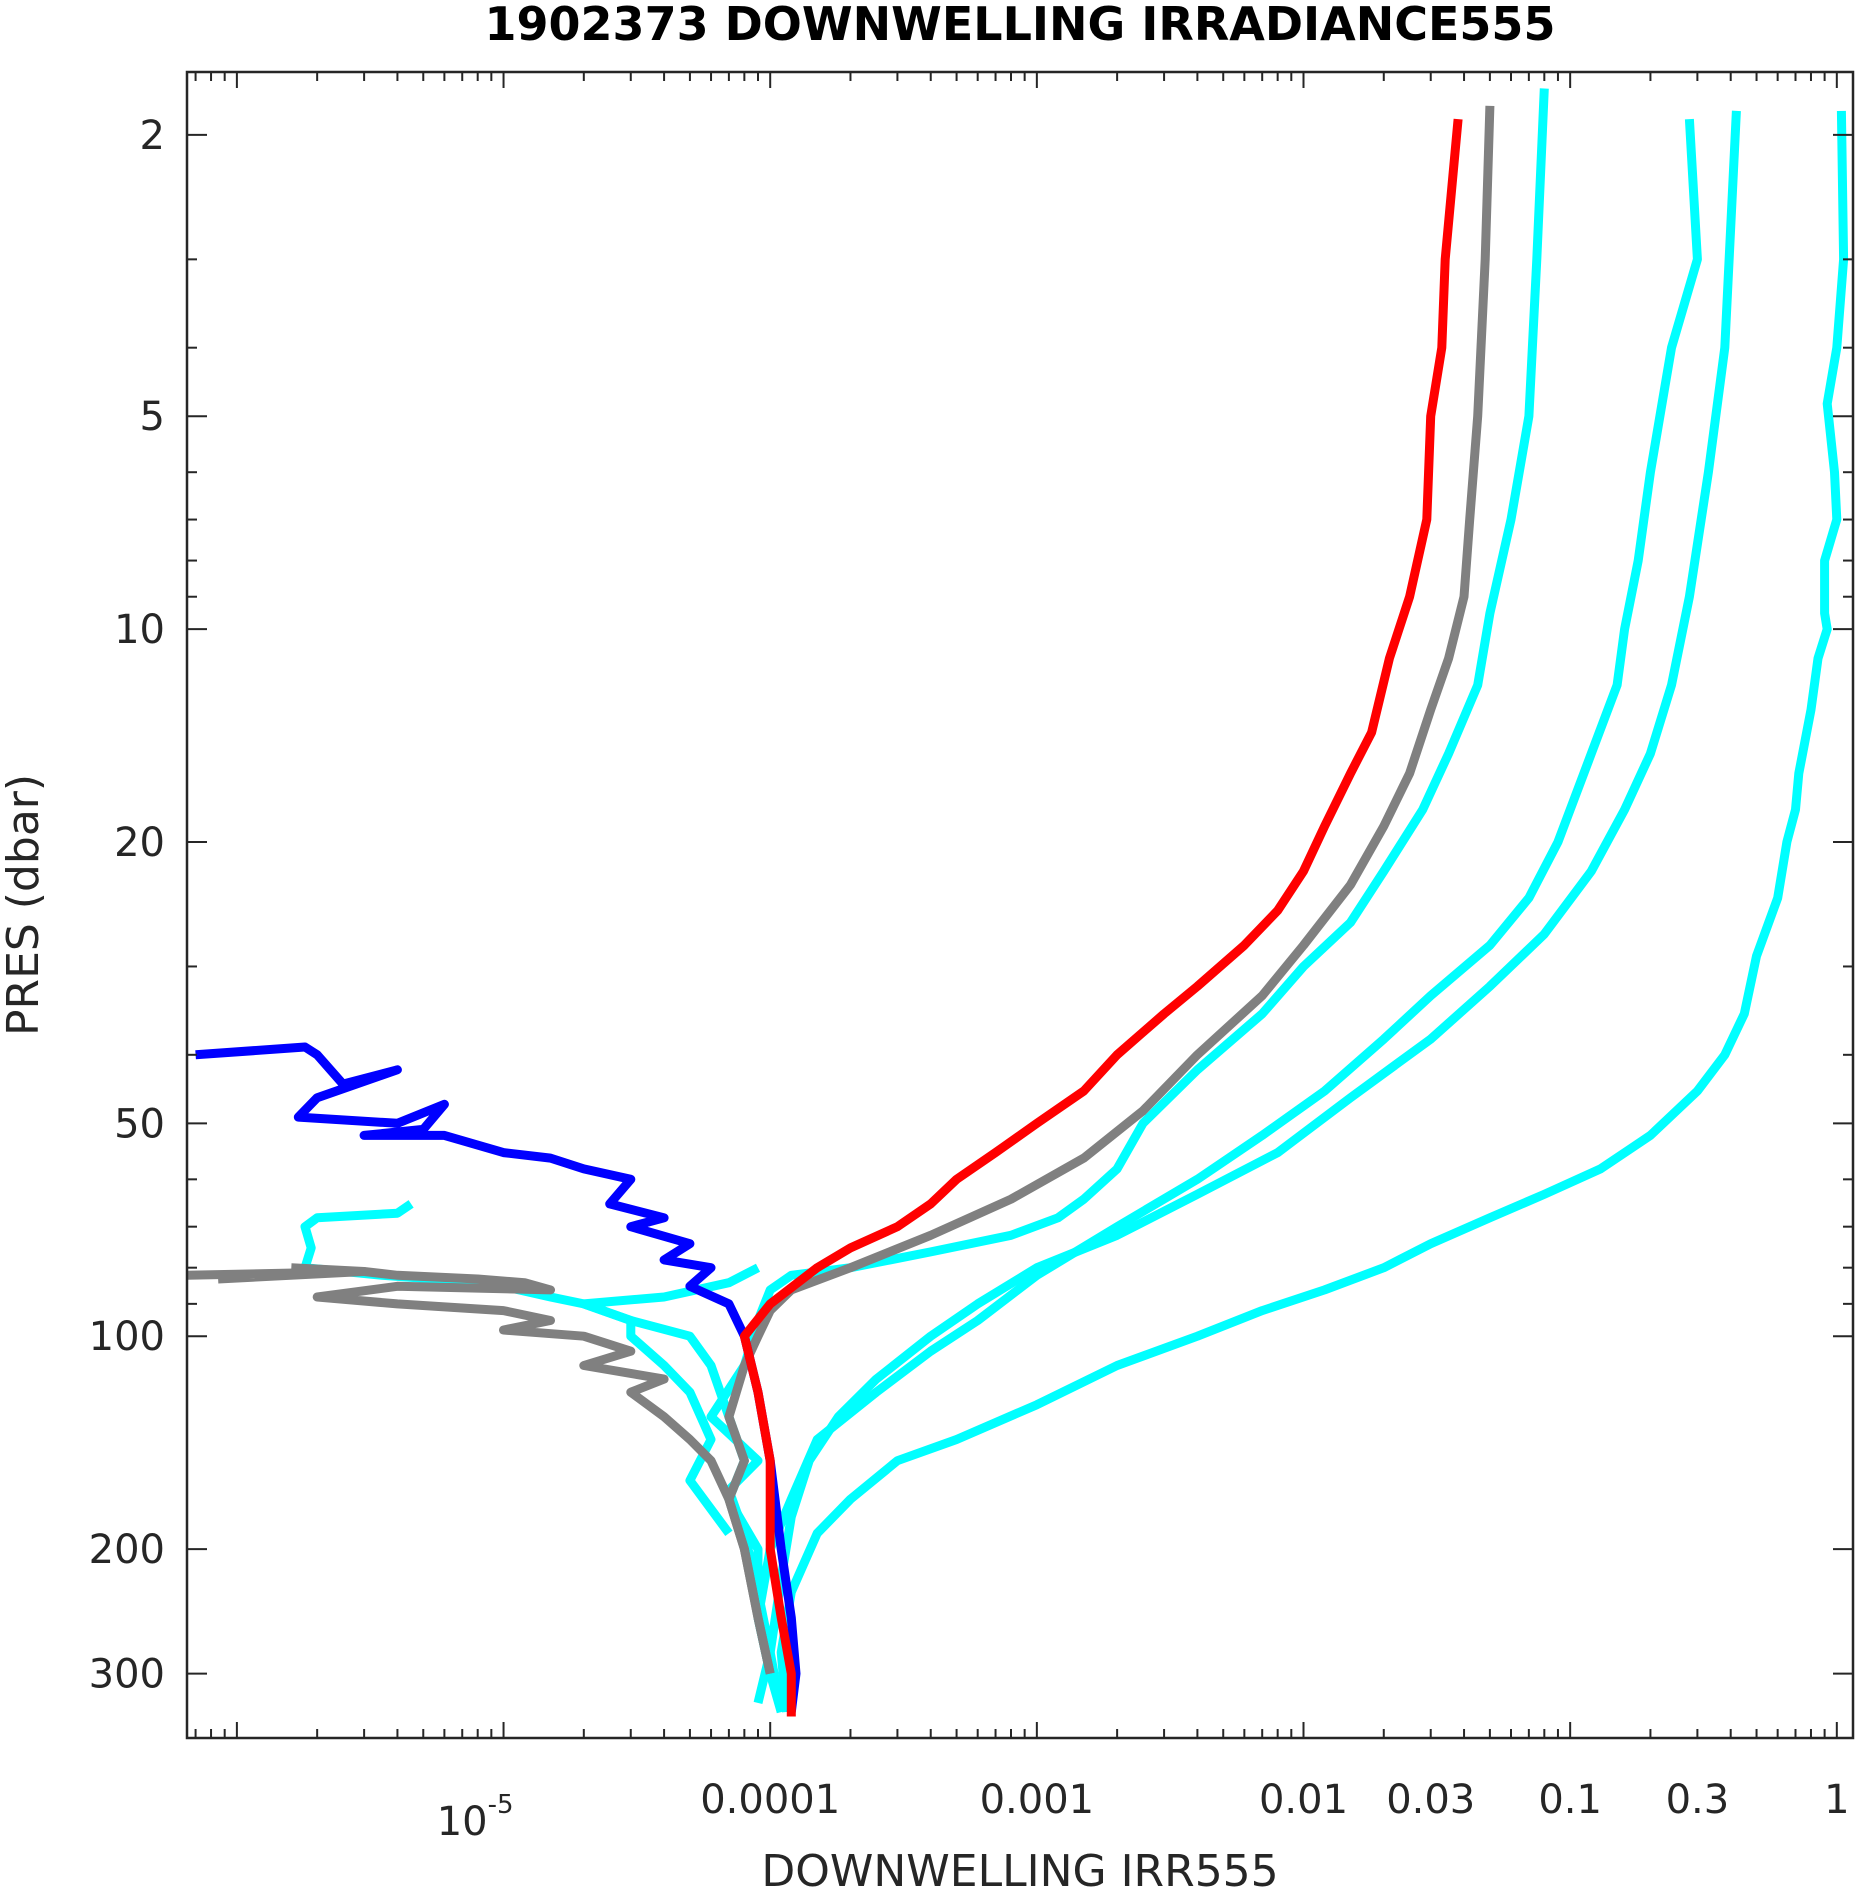  Describe the element at coordinates (127, 1550) in the screenshot. I see `y-tick-label: 200` at that location.